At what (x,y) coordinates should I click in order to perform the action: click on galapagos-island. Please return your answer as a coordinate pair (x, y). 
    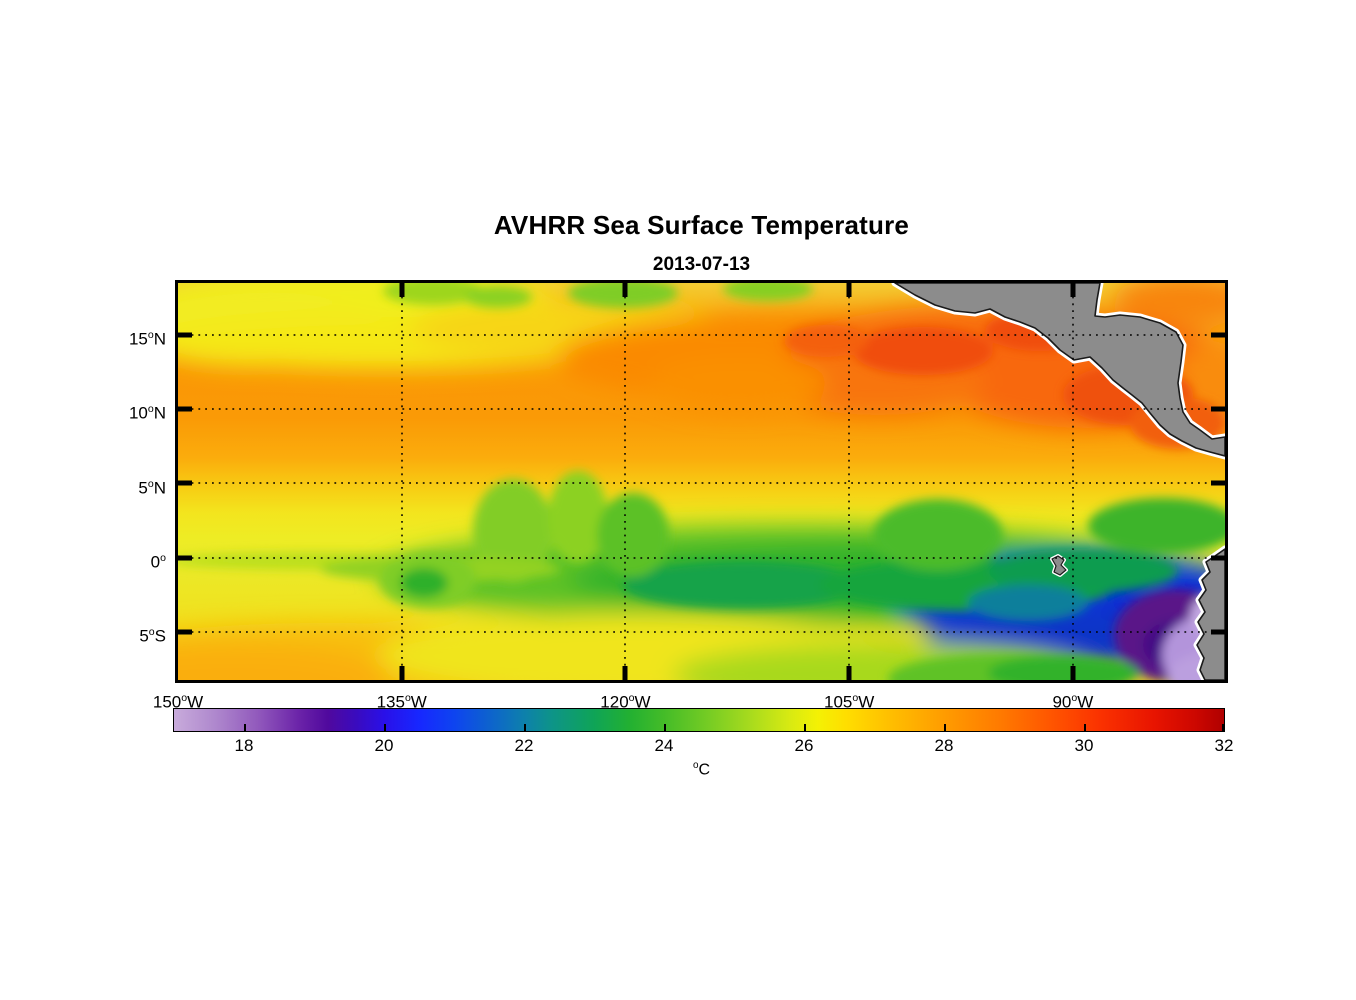
    Looking at the image, I should click on (1059, 565).